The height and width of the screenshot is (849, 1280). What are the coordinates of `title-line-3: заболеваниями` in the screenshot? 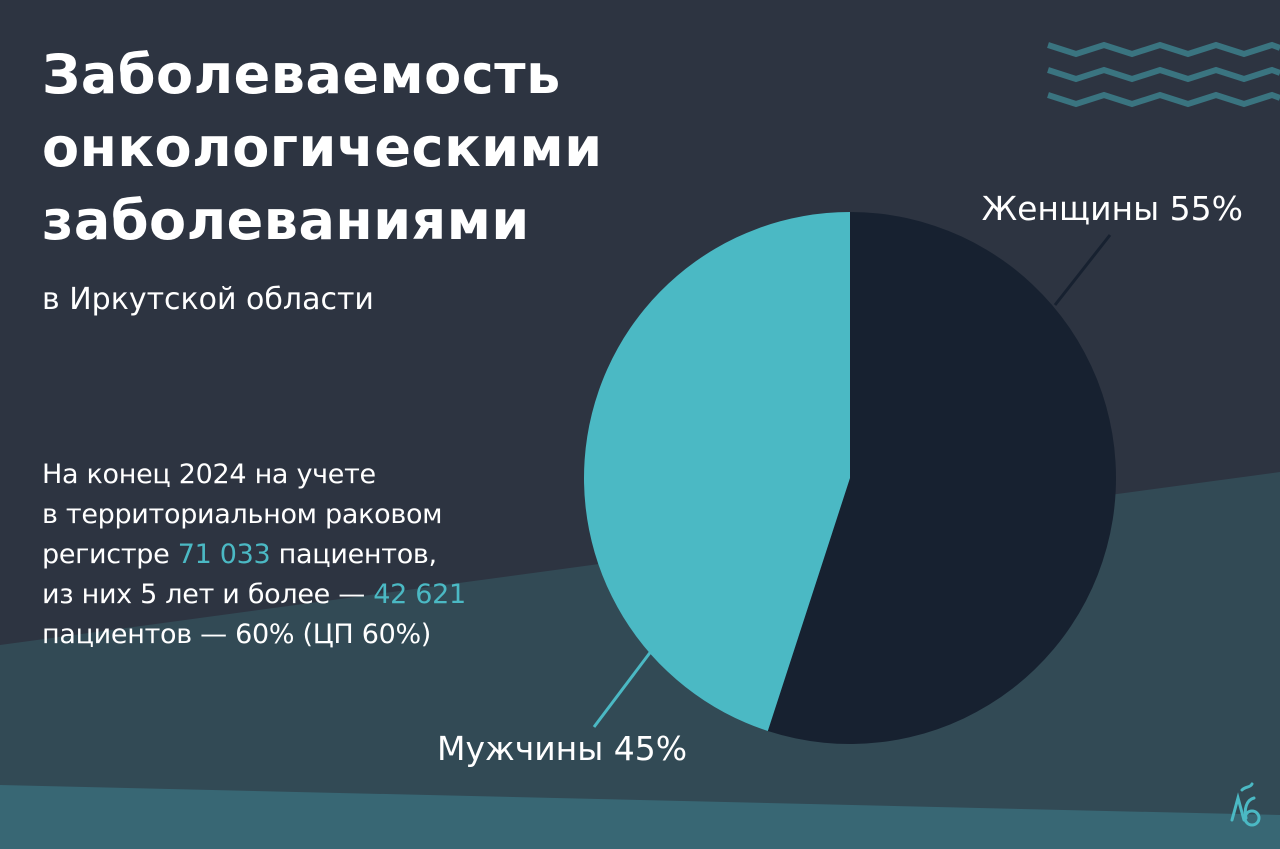 It's located at (286, 220).